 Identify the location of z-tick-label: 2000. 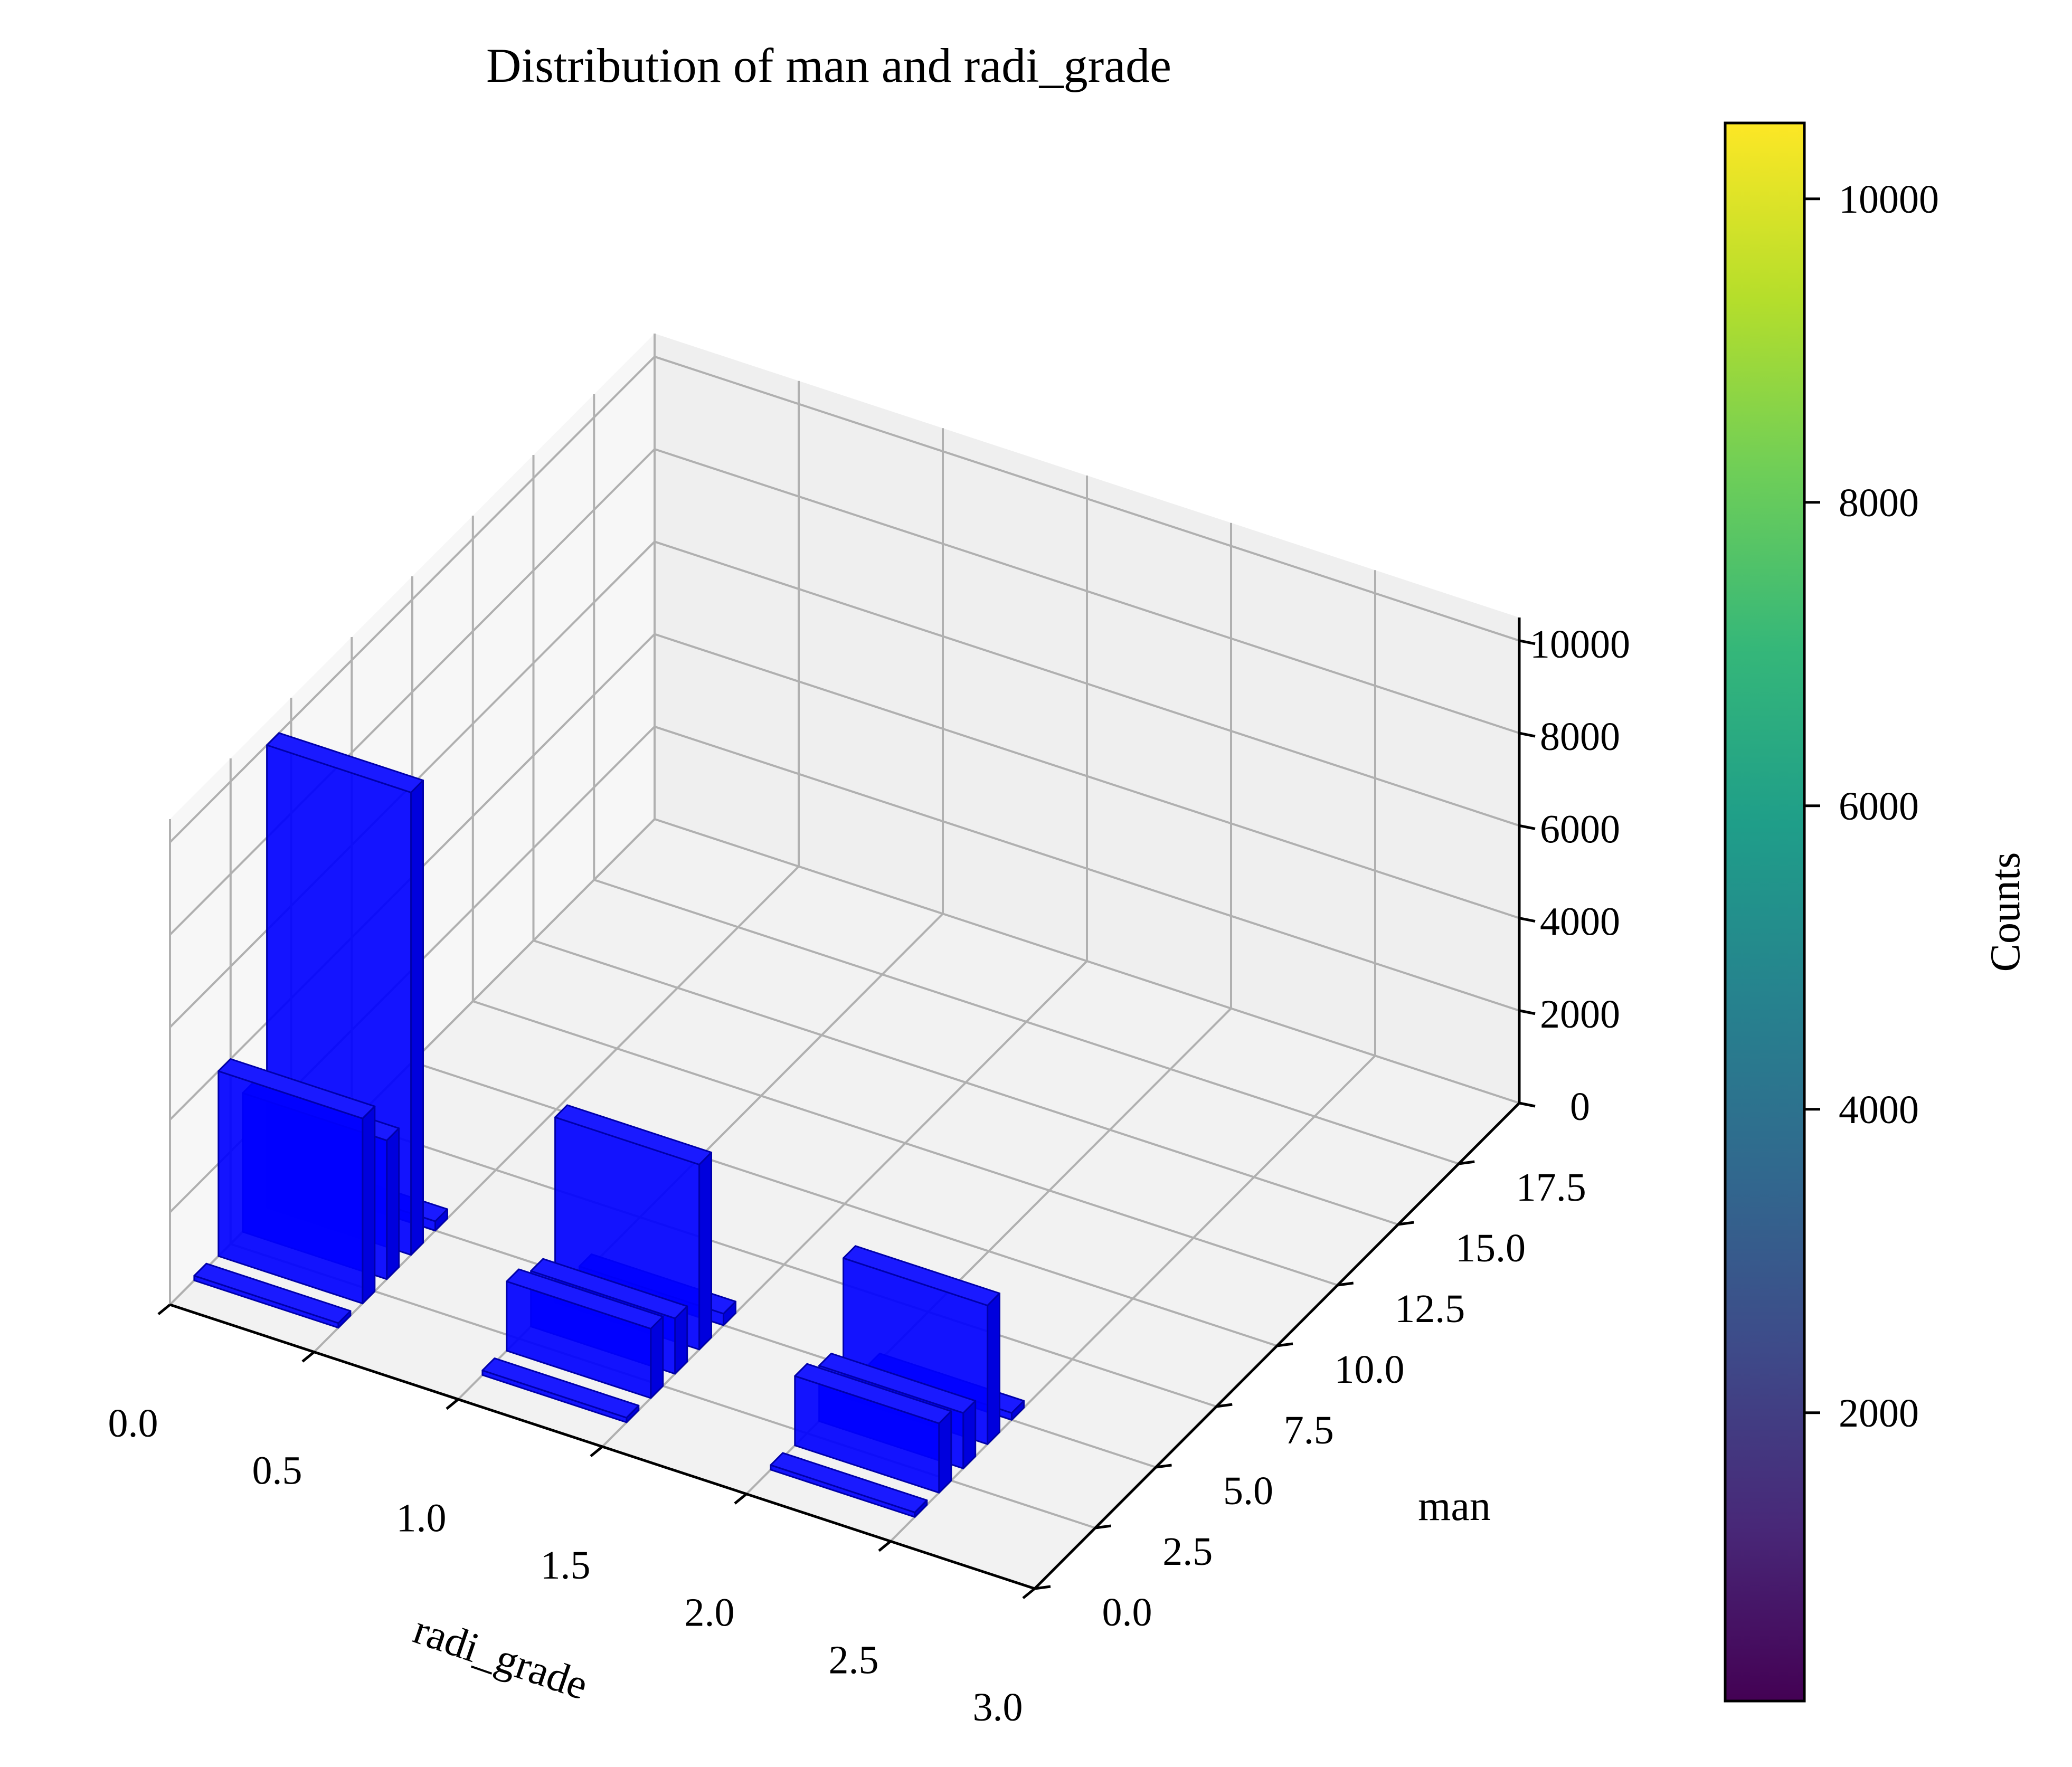
(1580, 1014).